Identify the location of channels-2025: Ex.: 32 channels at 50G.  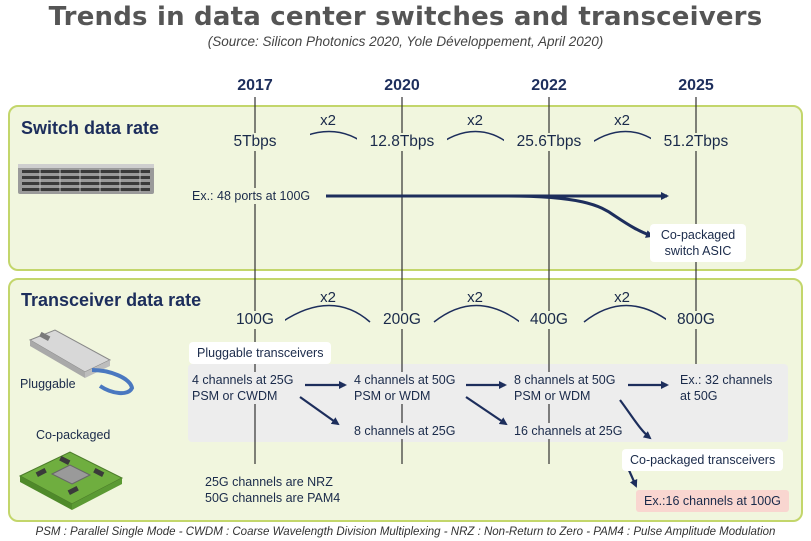
(726, 388).